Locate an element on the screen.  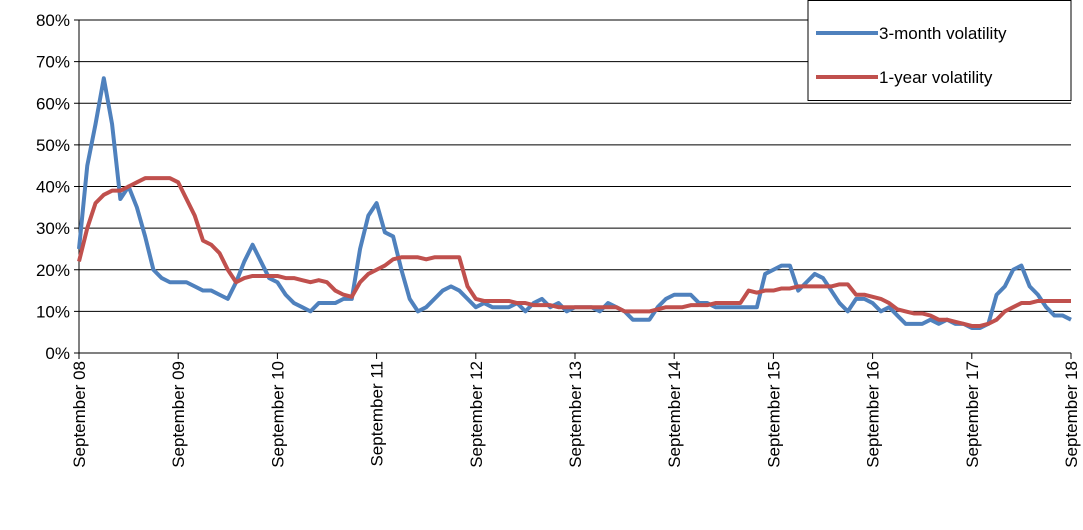
y-tick-label: 20% is located at coordinates (53, 270).